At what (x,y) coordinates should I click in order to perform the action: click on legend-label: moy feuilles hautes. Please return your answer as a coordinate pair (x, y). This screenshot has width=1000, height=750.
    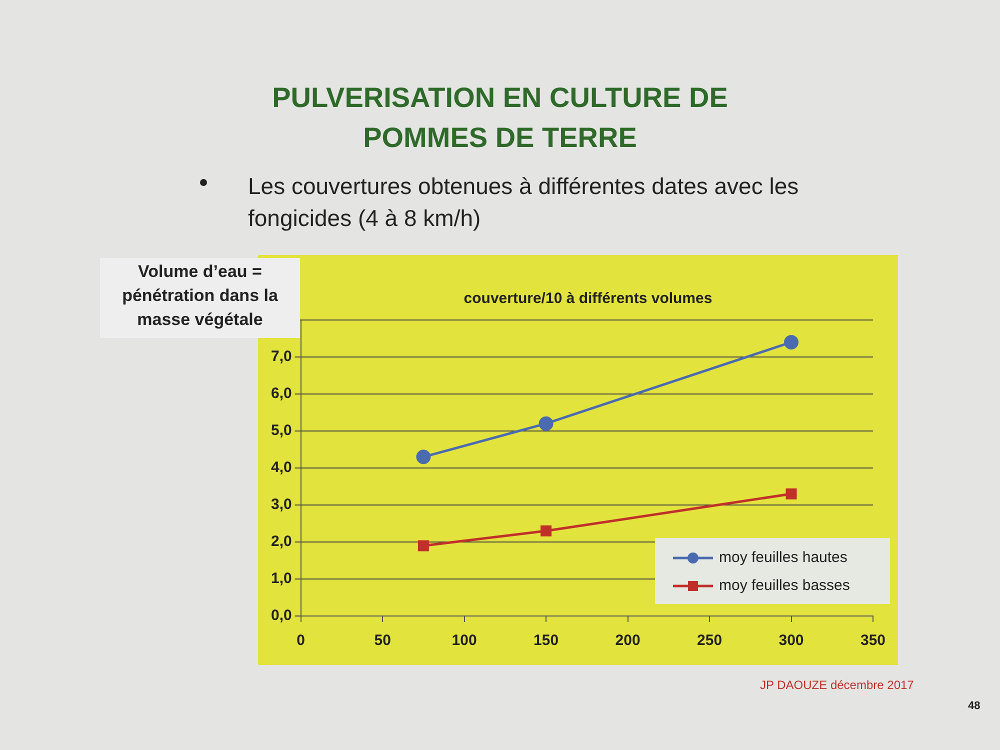
    Looking at the image, I should click on (783, 557).